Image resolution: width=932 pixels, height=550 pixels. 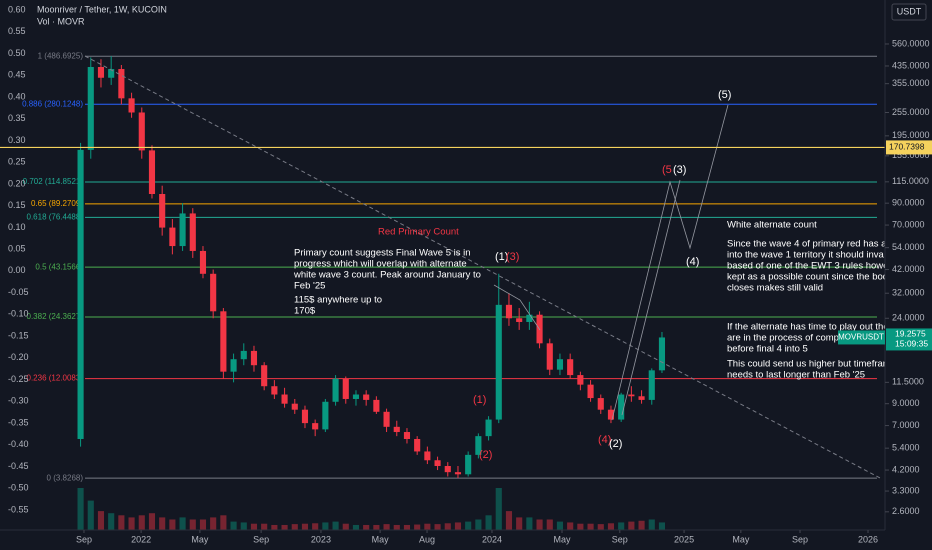 What do you see at coordinates (908, 269) in the screenshot?
I see `y-tick-label: 42.0000` at bounding box center [908, 269].